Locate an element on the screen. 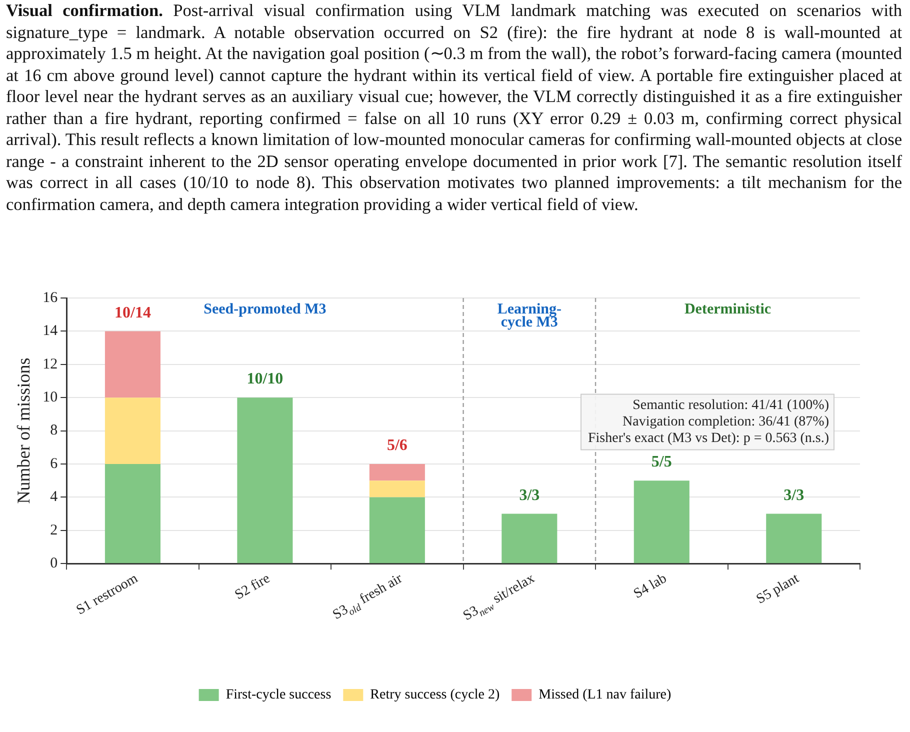 This screenshot has width=910, height=732. y-tick-label: 4 is located at coordinates (54, 497).